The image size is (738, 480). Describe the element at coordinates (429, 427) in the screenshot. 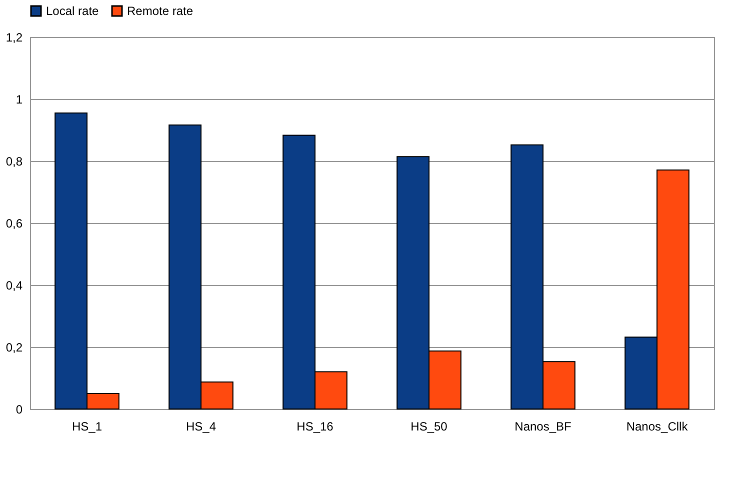

I see `x-tick-label: HS_50` at that location.